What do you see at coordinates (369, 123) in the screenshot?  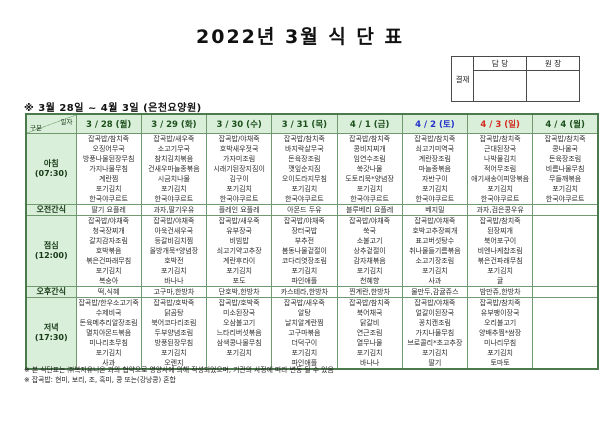 I see `date-header-cell: 4 / 1 (금)` at bounding box center [369, 123].